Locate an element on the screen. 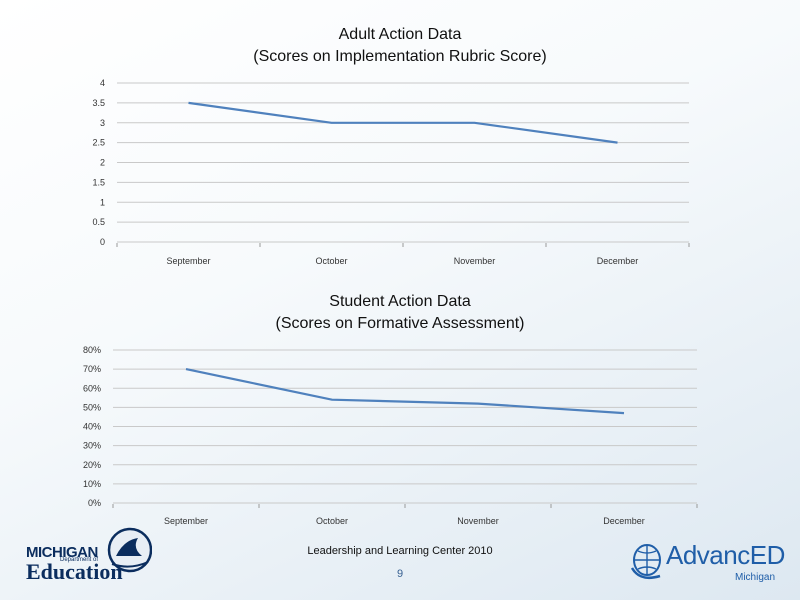  chart1-ytick-label: 2.5 is located at coordinates (98, 143).